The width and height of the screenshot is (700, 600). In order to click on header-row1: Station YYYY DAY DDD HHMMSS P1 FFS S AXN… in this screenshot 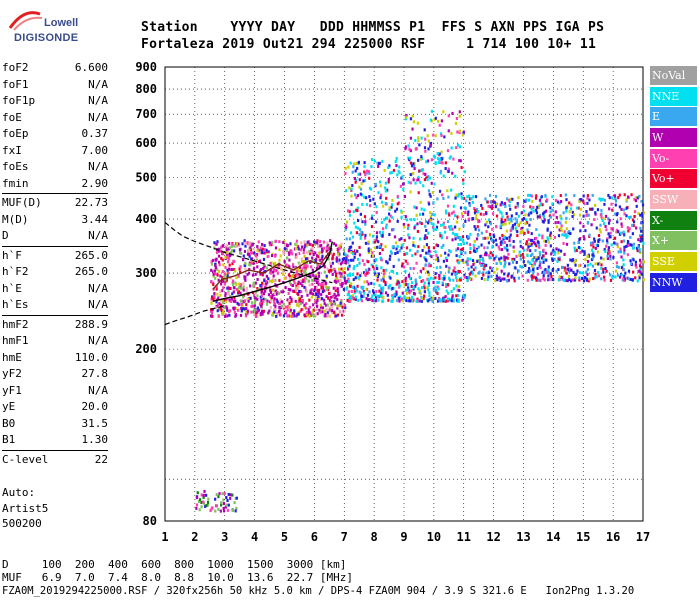, I will do `click(373, 27)`.